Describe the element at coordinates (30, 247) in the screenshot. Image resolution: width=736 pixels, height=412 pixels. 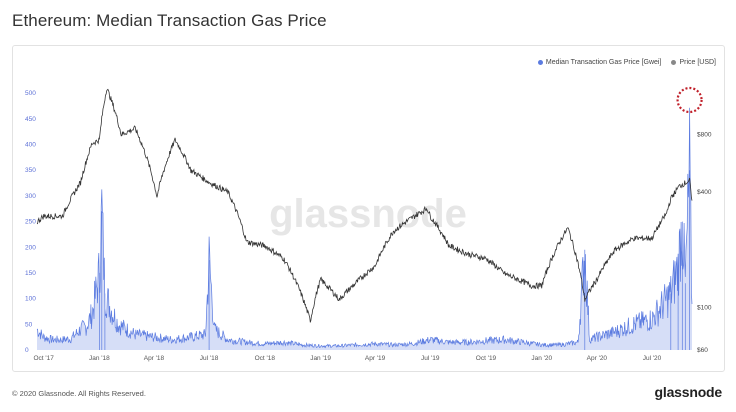
I see `left-tick-label: 200` at that location.